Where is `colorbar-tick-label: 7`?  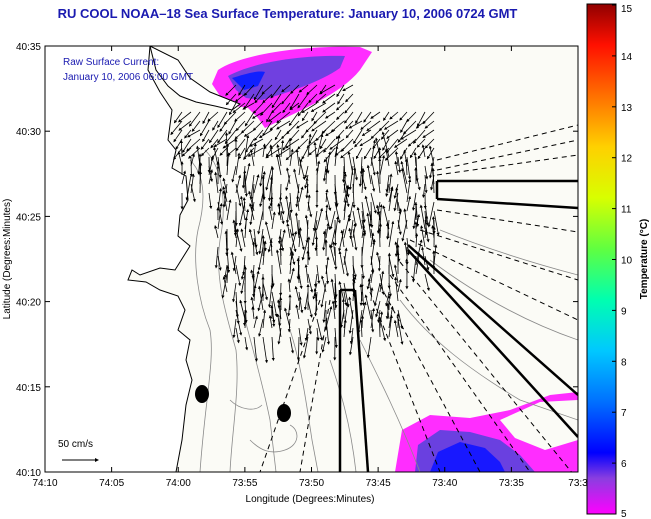
colorbar-tick-label: 7 is located at coordinates (624, 413).